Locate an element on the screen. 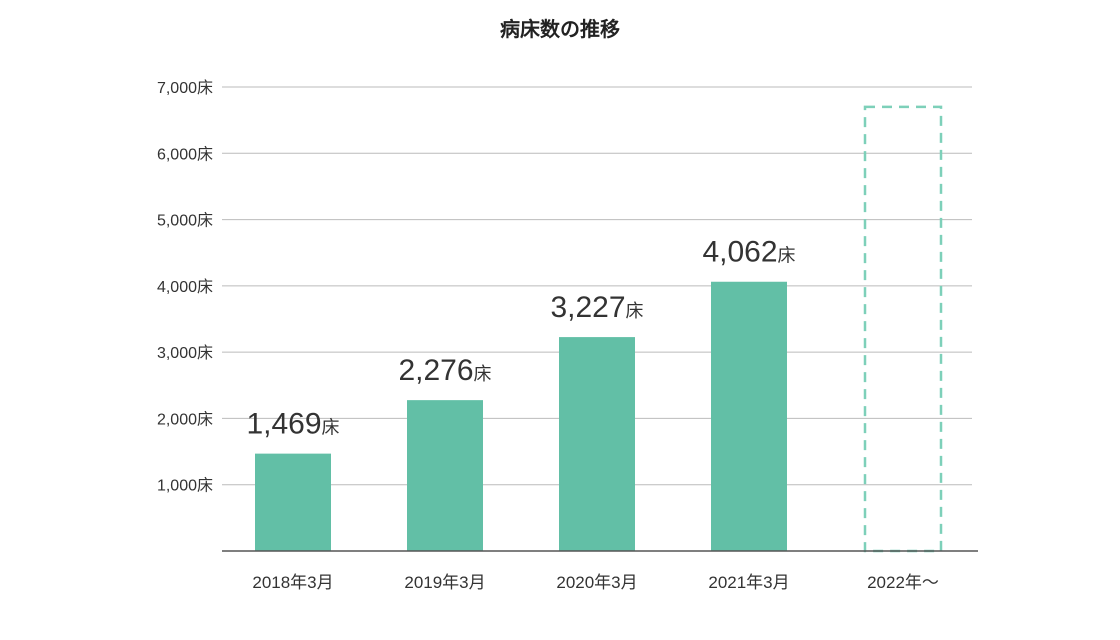 The image size is (1120, 640). data-label: 4,062床 is located at coordinates (748, 252).